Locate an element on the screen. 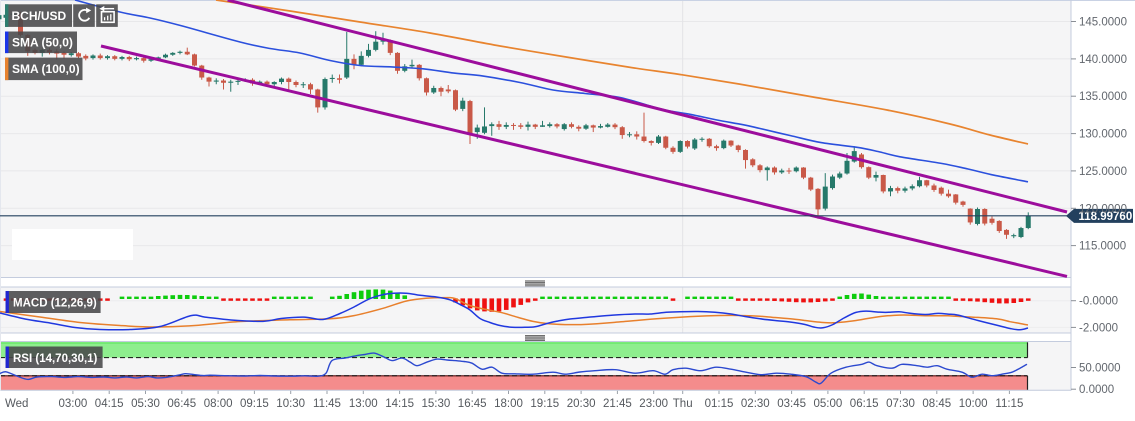 This screenshot has height=421, width=1135. svg-text: 02:30 is located at coordinates (755, 404).